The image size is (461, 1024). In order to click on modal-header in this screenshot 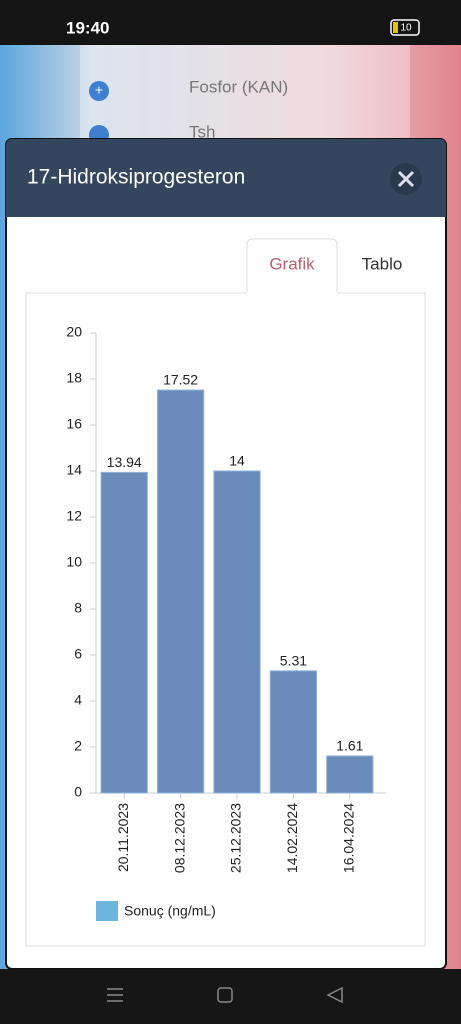, I will do `click(226, 178)`.